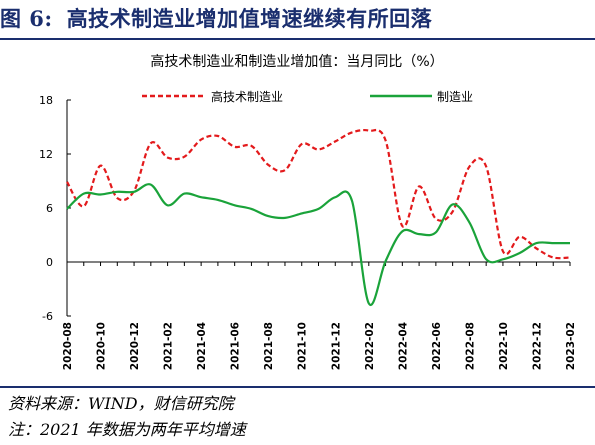 This screenshot has width=595, height=445. What do you see at coordinates (571, 346) in the screenshot?
I see `x-tick-label: 2023-02` at bounding box center [571, 346].